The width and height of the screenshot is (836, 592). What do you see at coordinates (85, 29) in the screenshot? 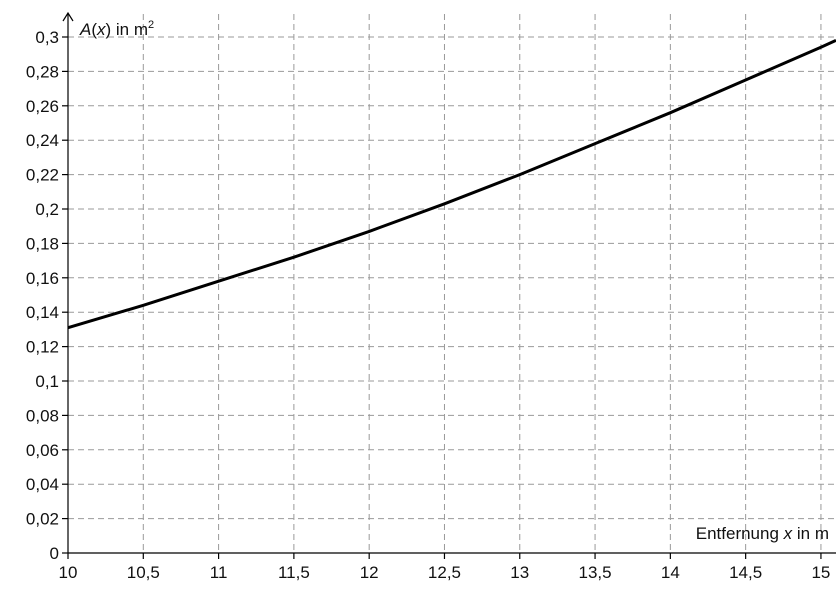
I see `y-label-func: A` at bounding box center [85, 29].